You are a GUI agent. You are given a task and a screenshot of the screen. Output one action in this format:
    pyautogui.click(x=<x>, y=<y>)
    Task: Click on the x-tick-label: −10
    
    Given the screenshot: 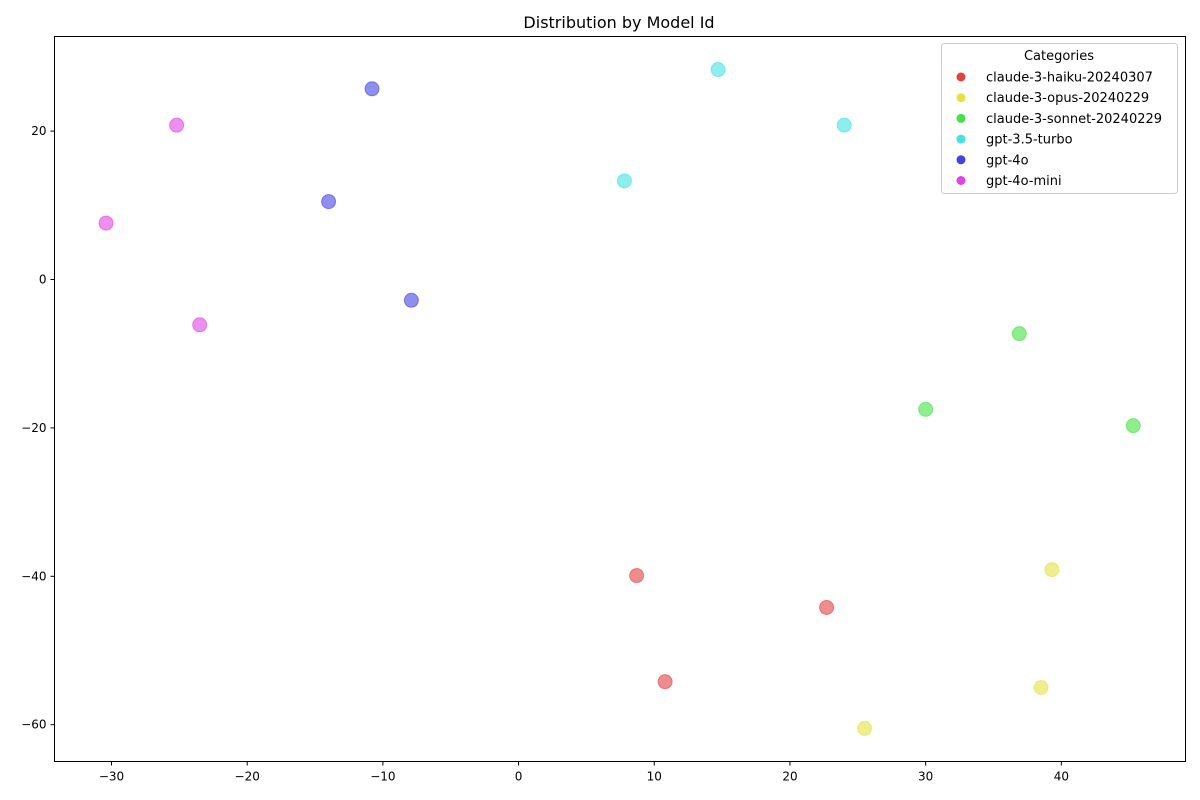 What is the action you would take?
    pyautogui.click(x=382, y=777)
    